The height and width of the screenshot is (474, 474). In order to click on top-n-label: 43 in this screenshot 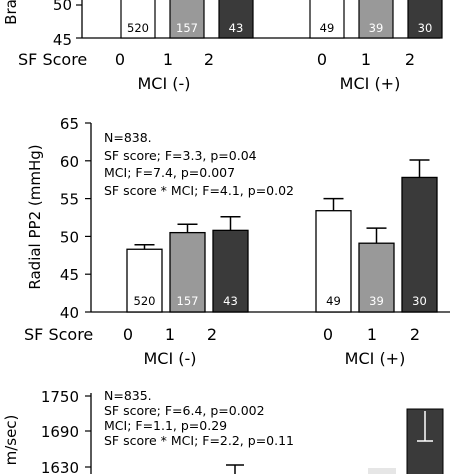, I will do `click(236, 28)`.